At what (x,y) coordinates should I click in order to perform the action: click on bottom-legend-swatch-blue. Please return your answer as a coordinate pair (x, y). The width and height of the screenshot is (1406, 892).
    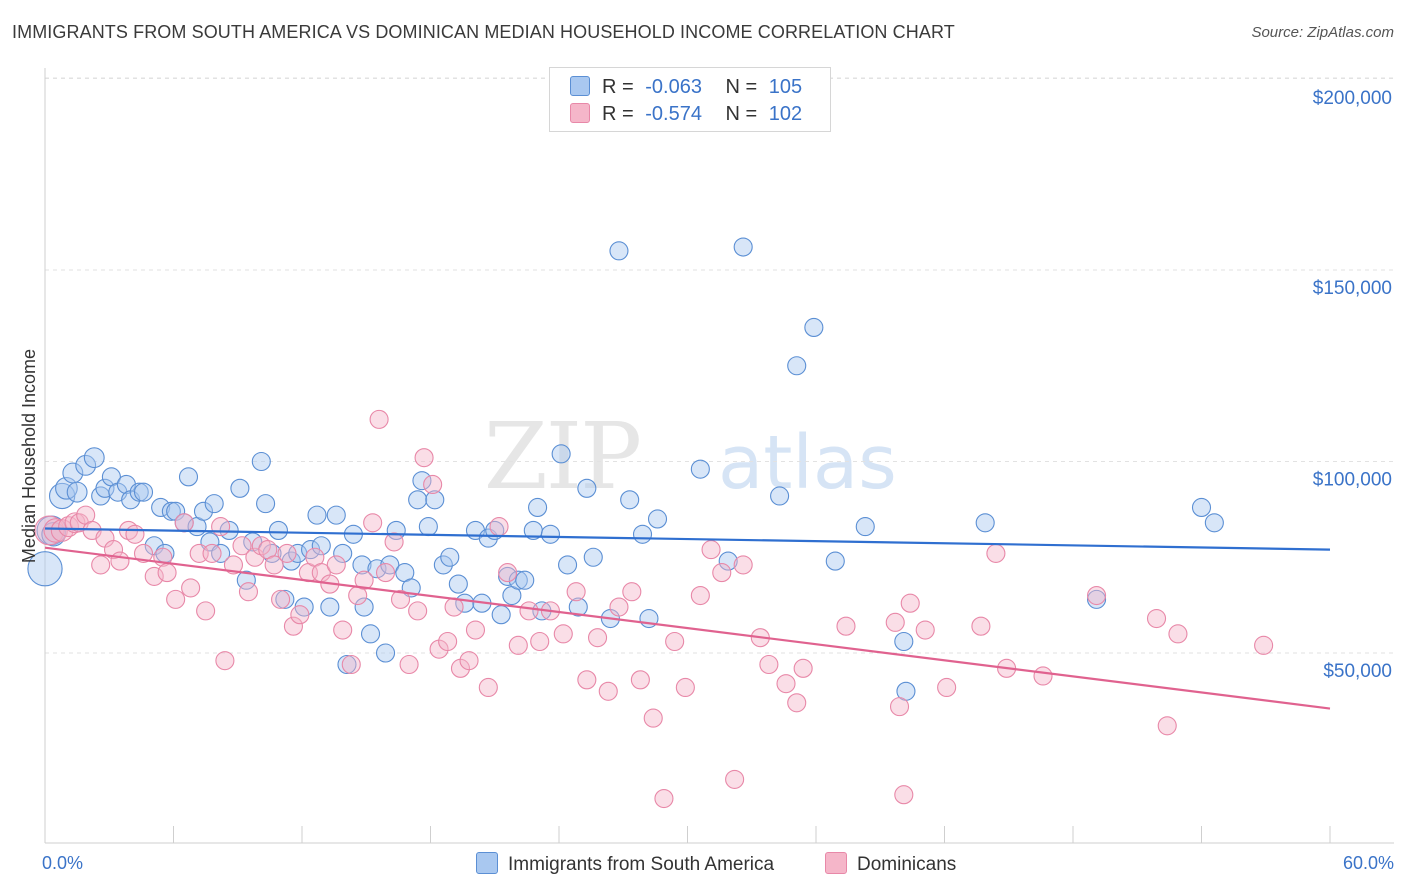
    Looking at the image, I should click on (487, 863).